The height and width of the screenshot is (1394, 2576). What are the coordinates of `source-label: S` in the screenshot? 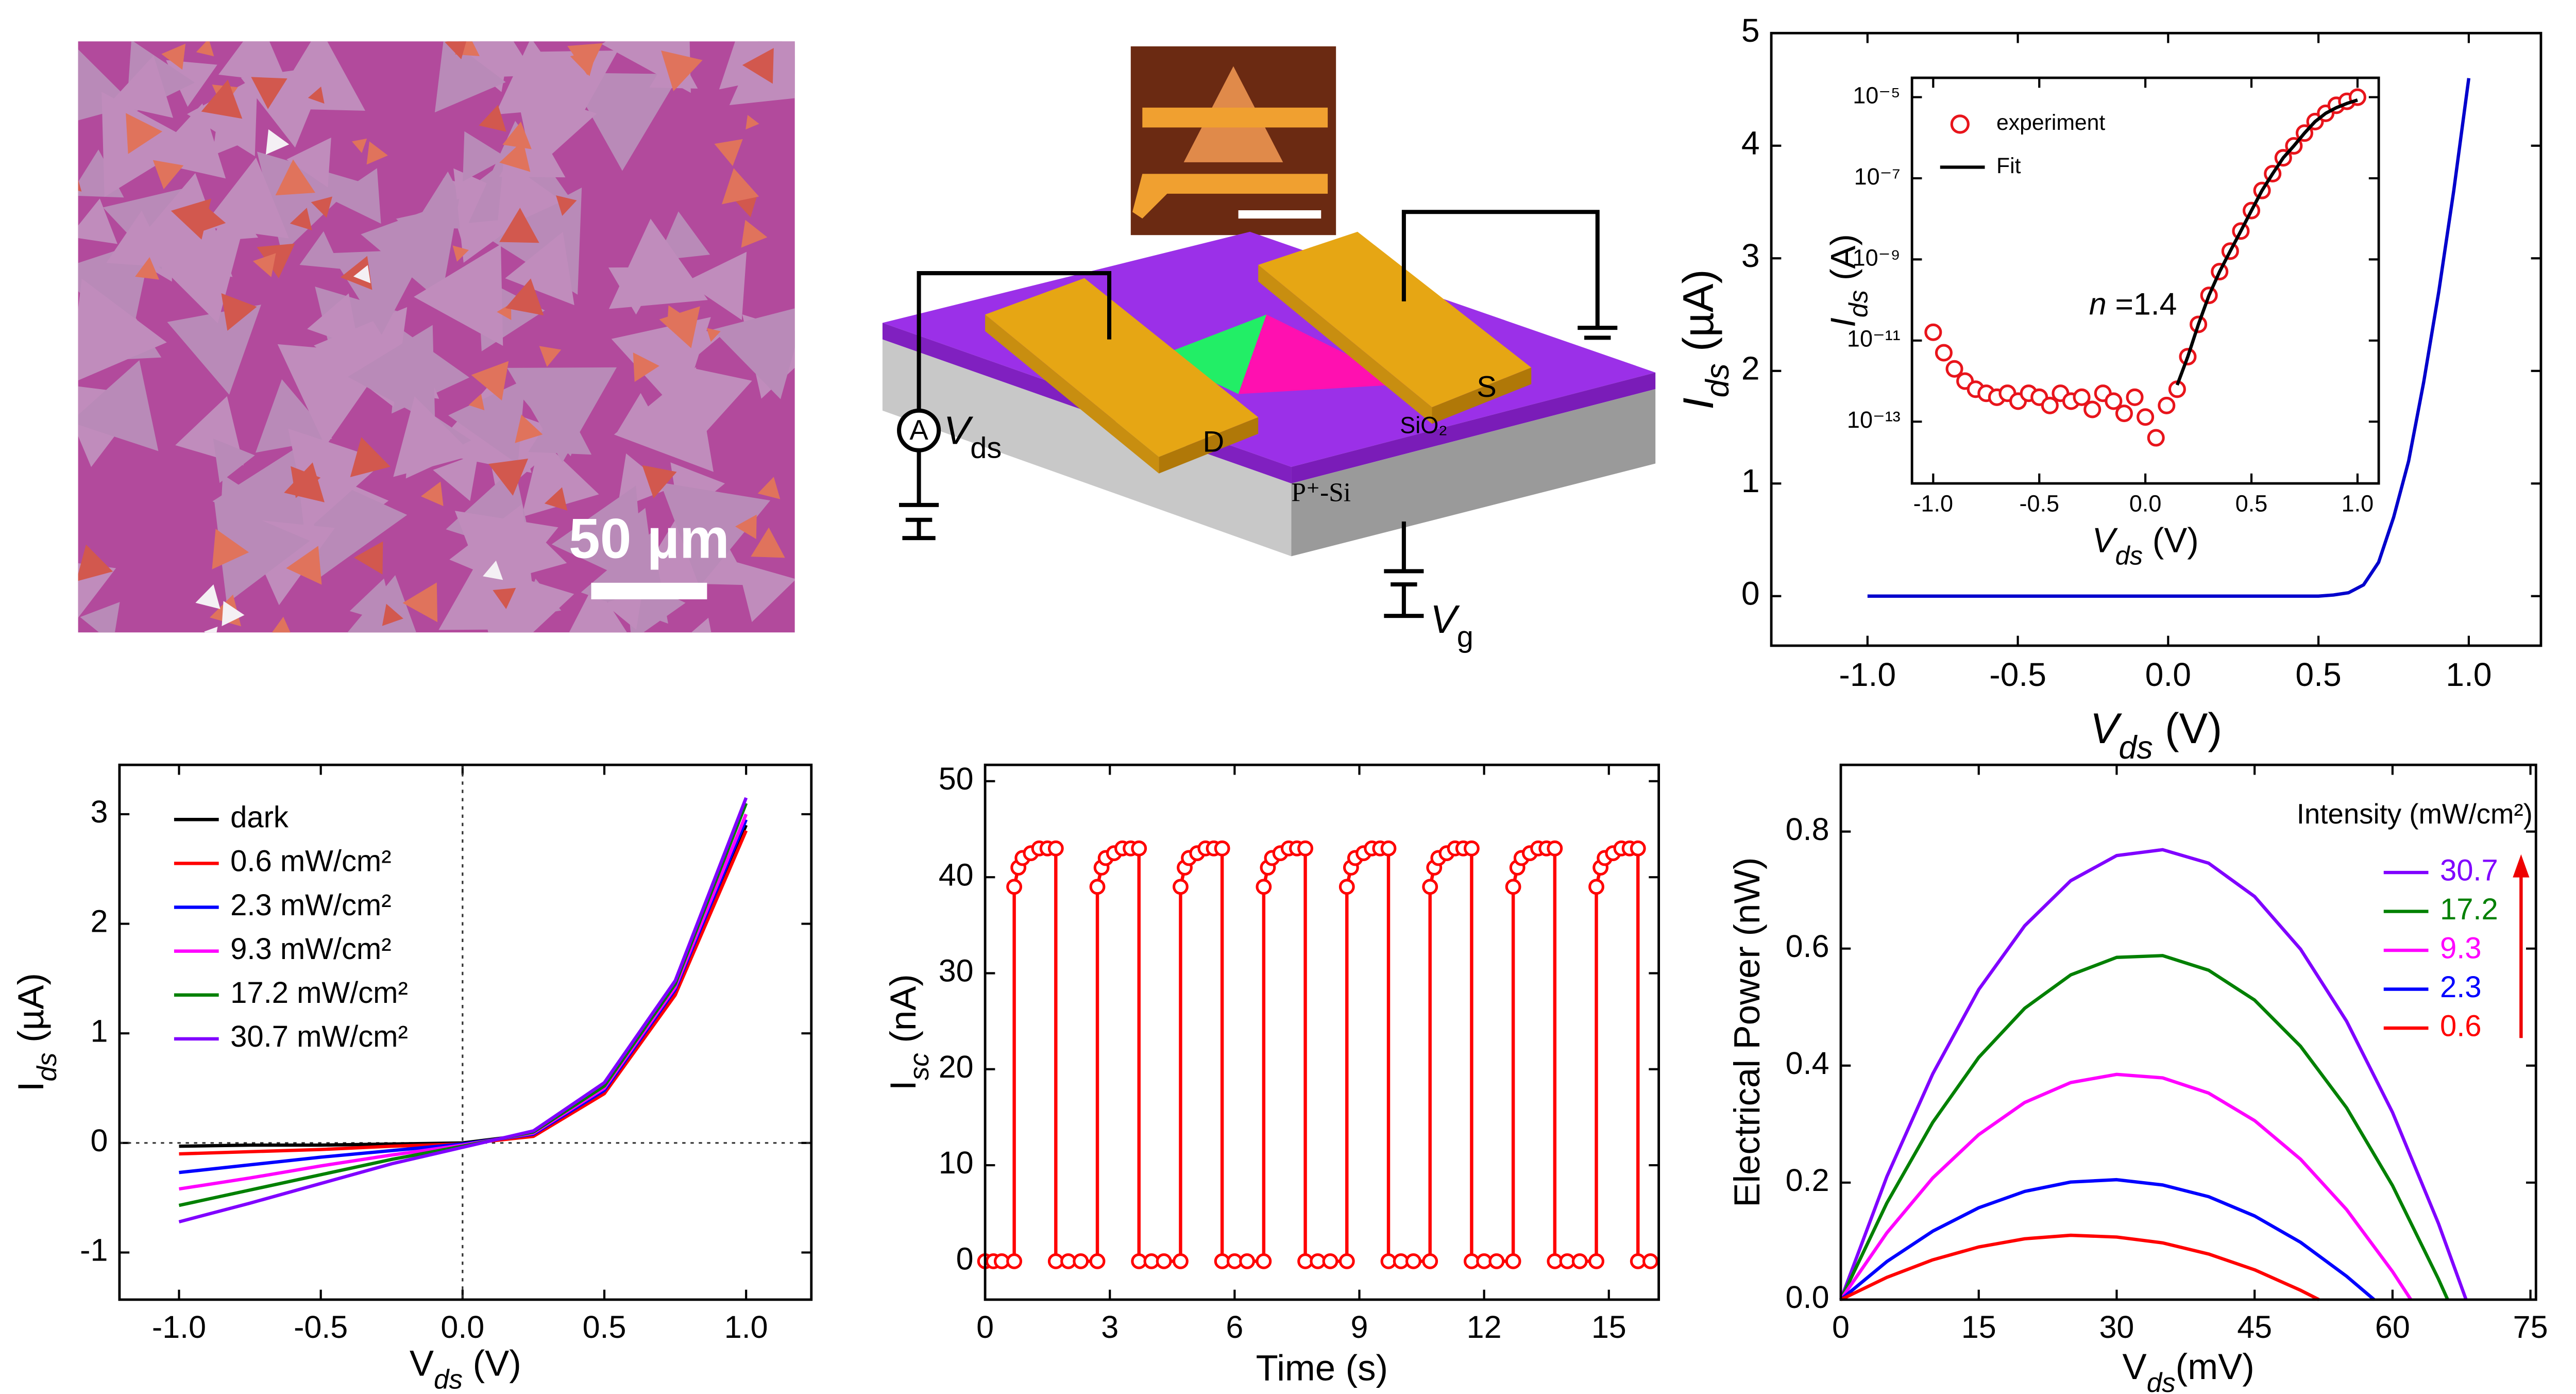 It's located at (1487, 387).